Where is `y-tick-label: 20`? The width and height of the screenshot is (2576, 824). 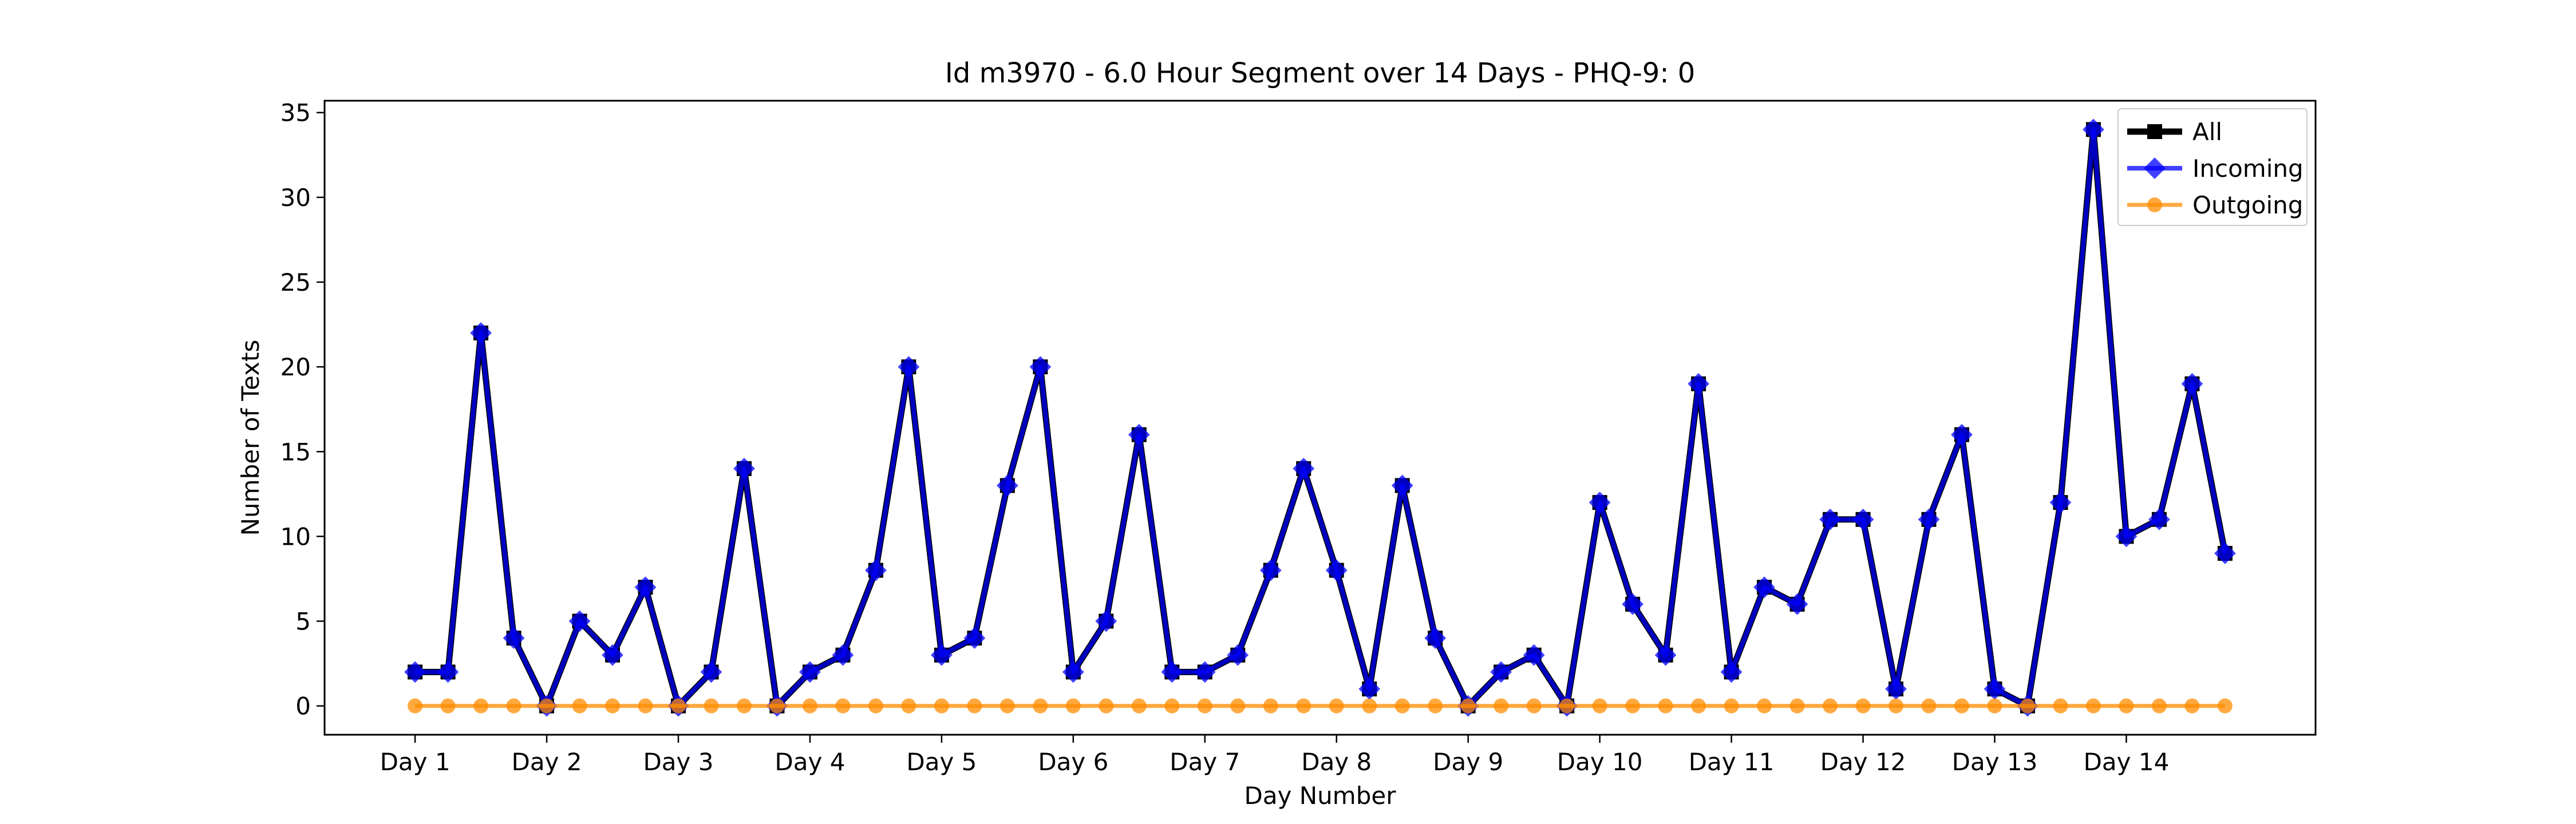
y-tick-label: 20 is located at coordinates (295, 367).